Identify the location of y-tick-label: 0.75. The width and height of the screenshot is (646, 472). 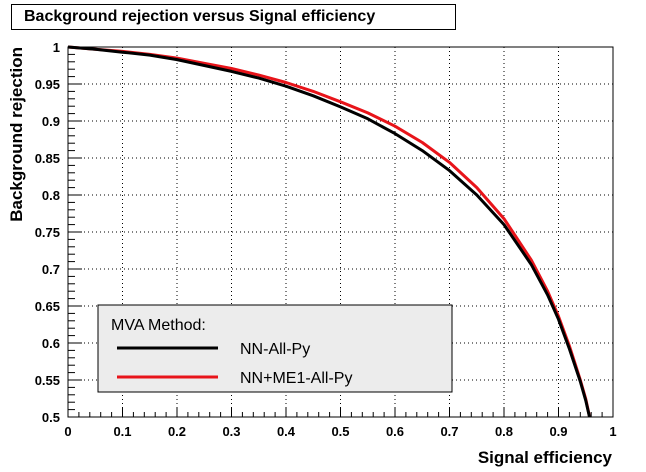
(47, 232).